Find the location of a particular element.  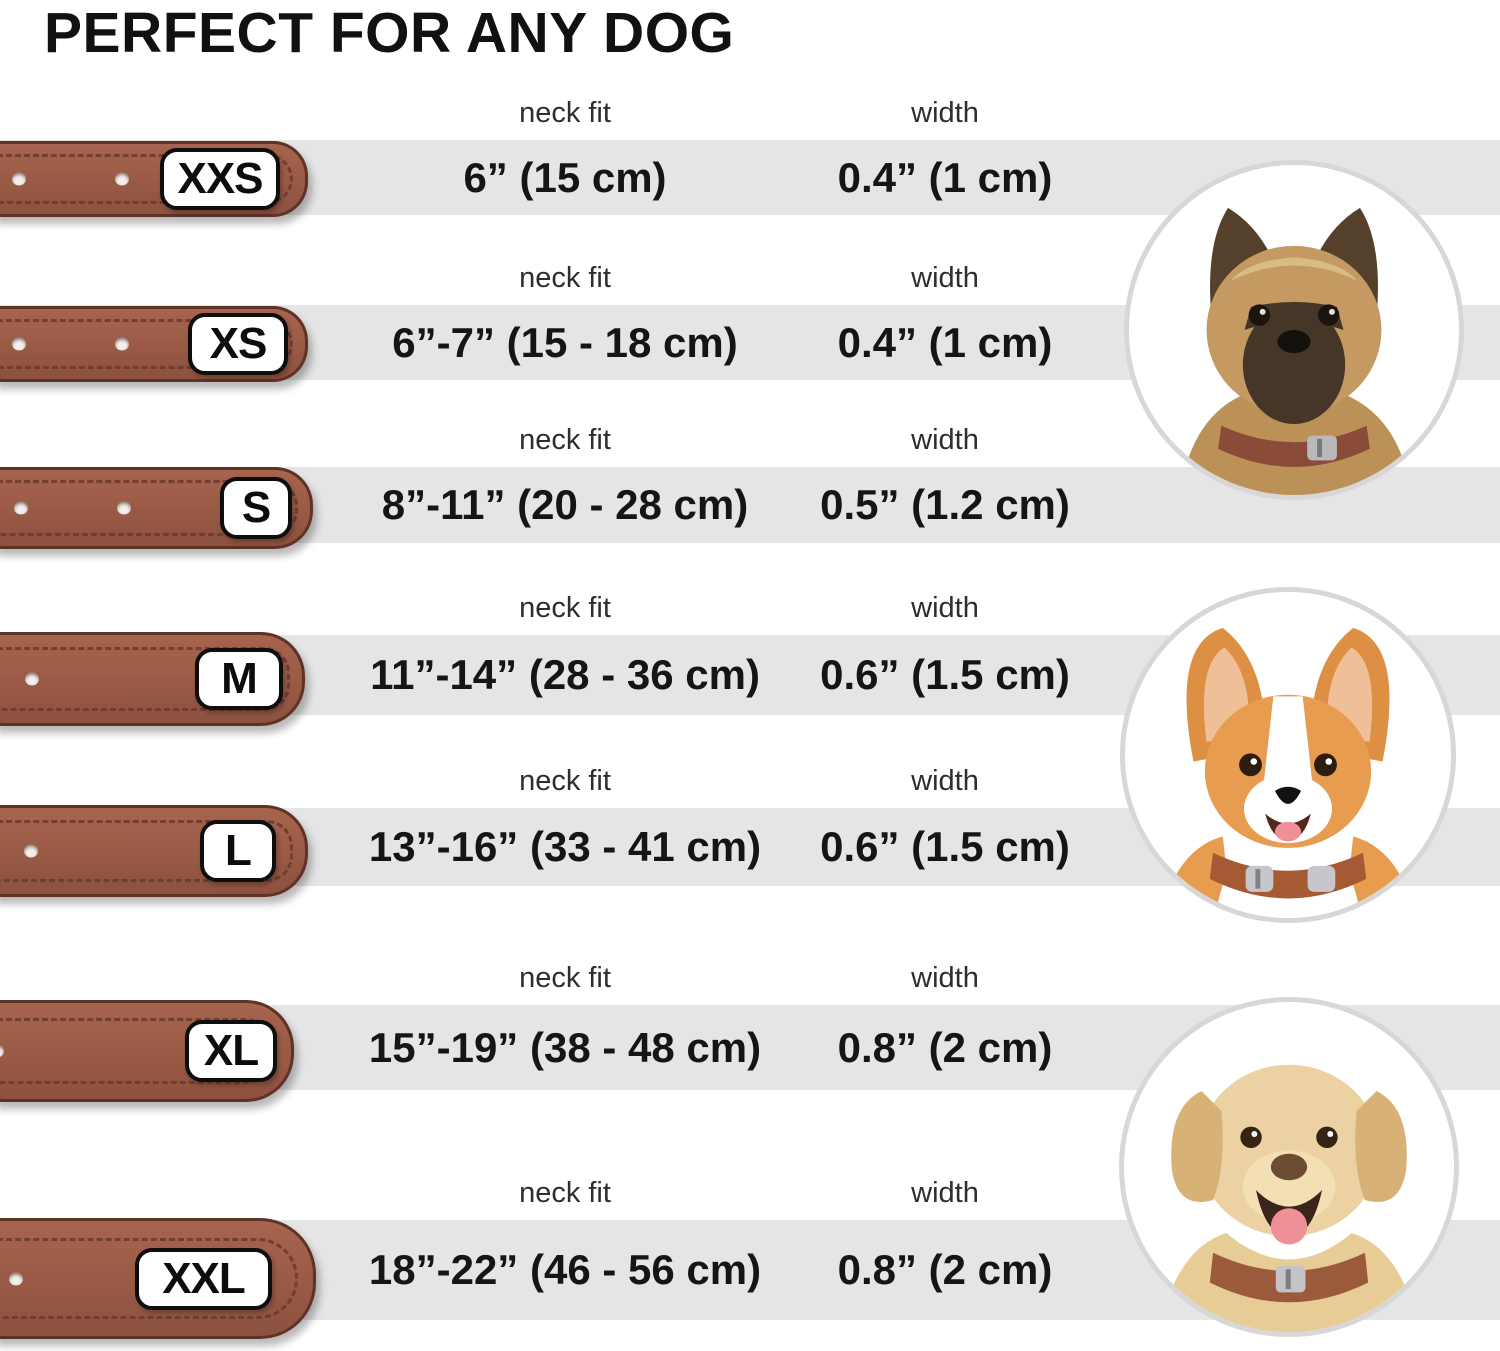

neck-fit-value: 18”-22” (46 - 56 cm) is located at coordinates (565, 1269).